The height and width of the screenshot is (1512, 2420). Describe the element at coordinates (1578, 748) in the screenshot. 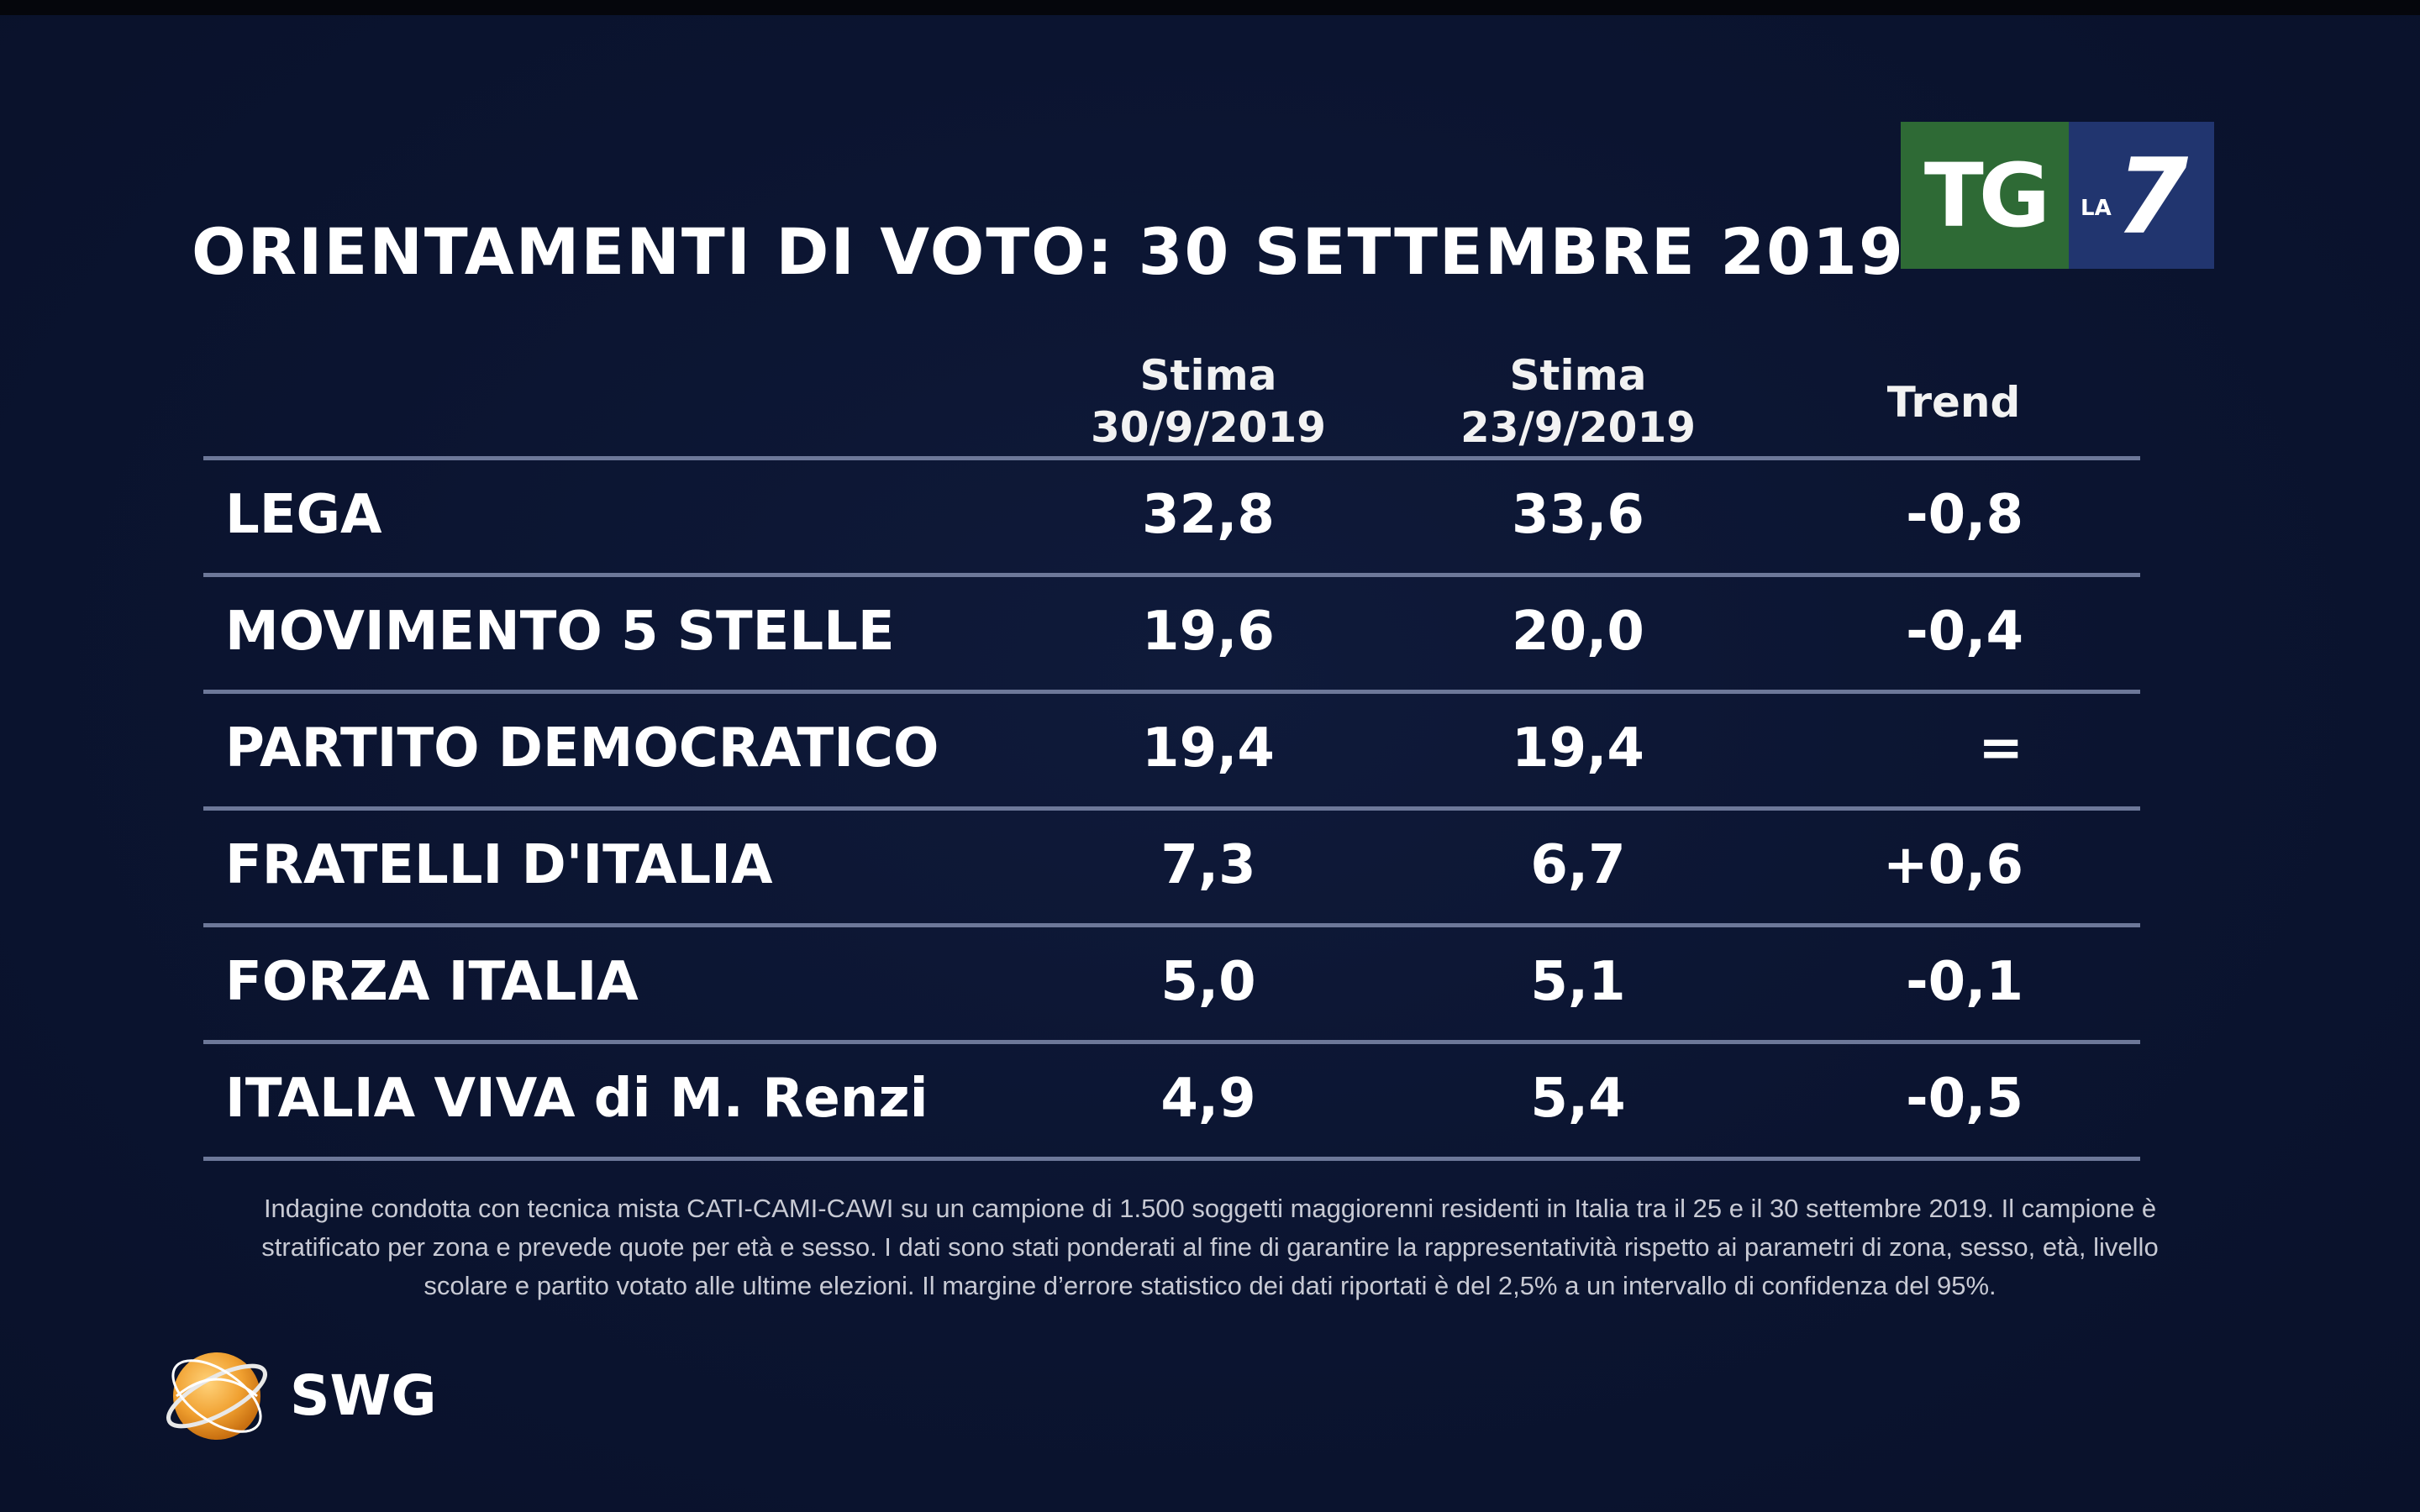

I see `stima-23-9-value: 19,4` at that location.